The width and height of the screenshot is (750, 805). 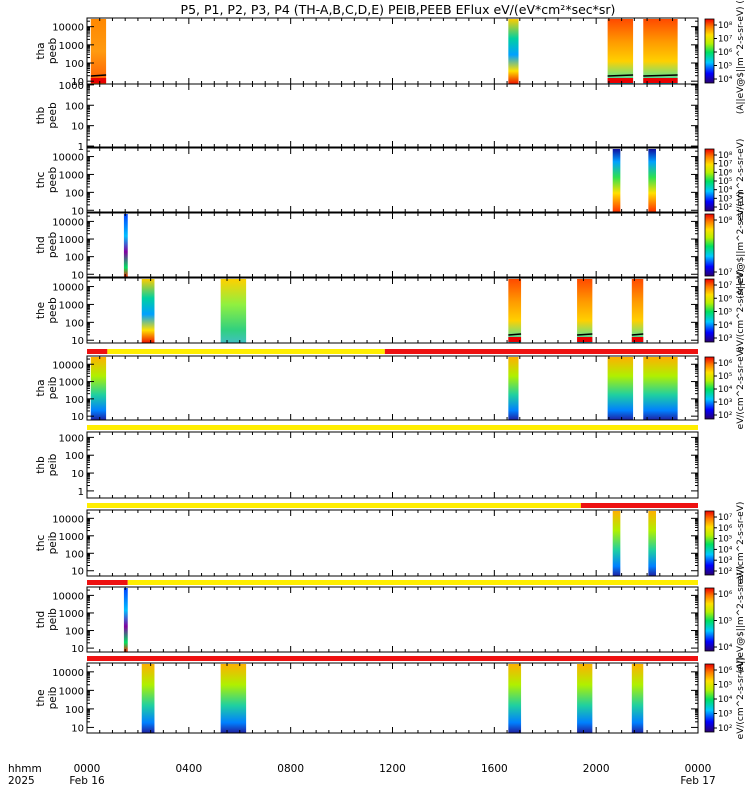 I want to click on x-tick-label: 0800, so click(x=290, y=769).